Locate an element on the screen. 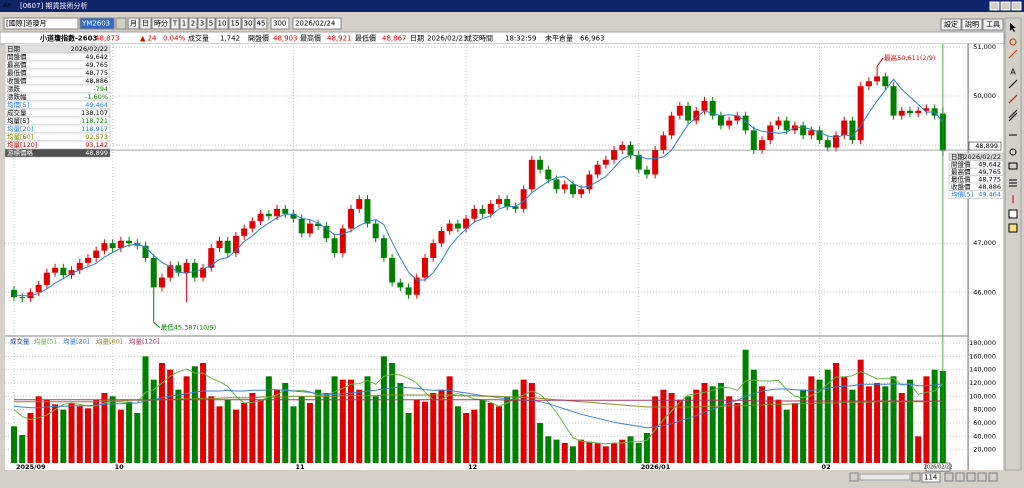  tooltip-label: 最低價 is located at coordinates (961, 179).